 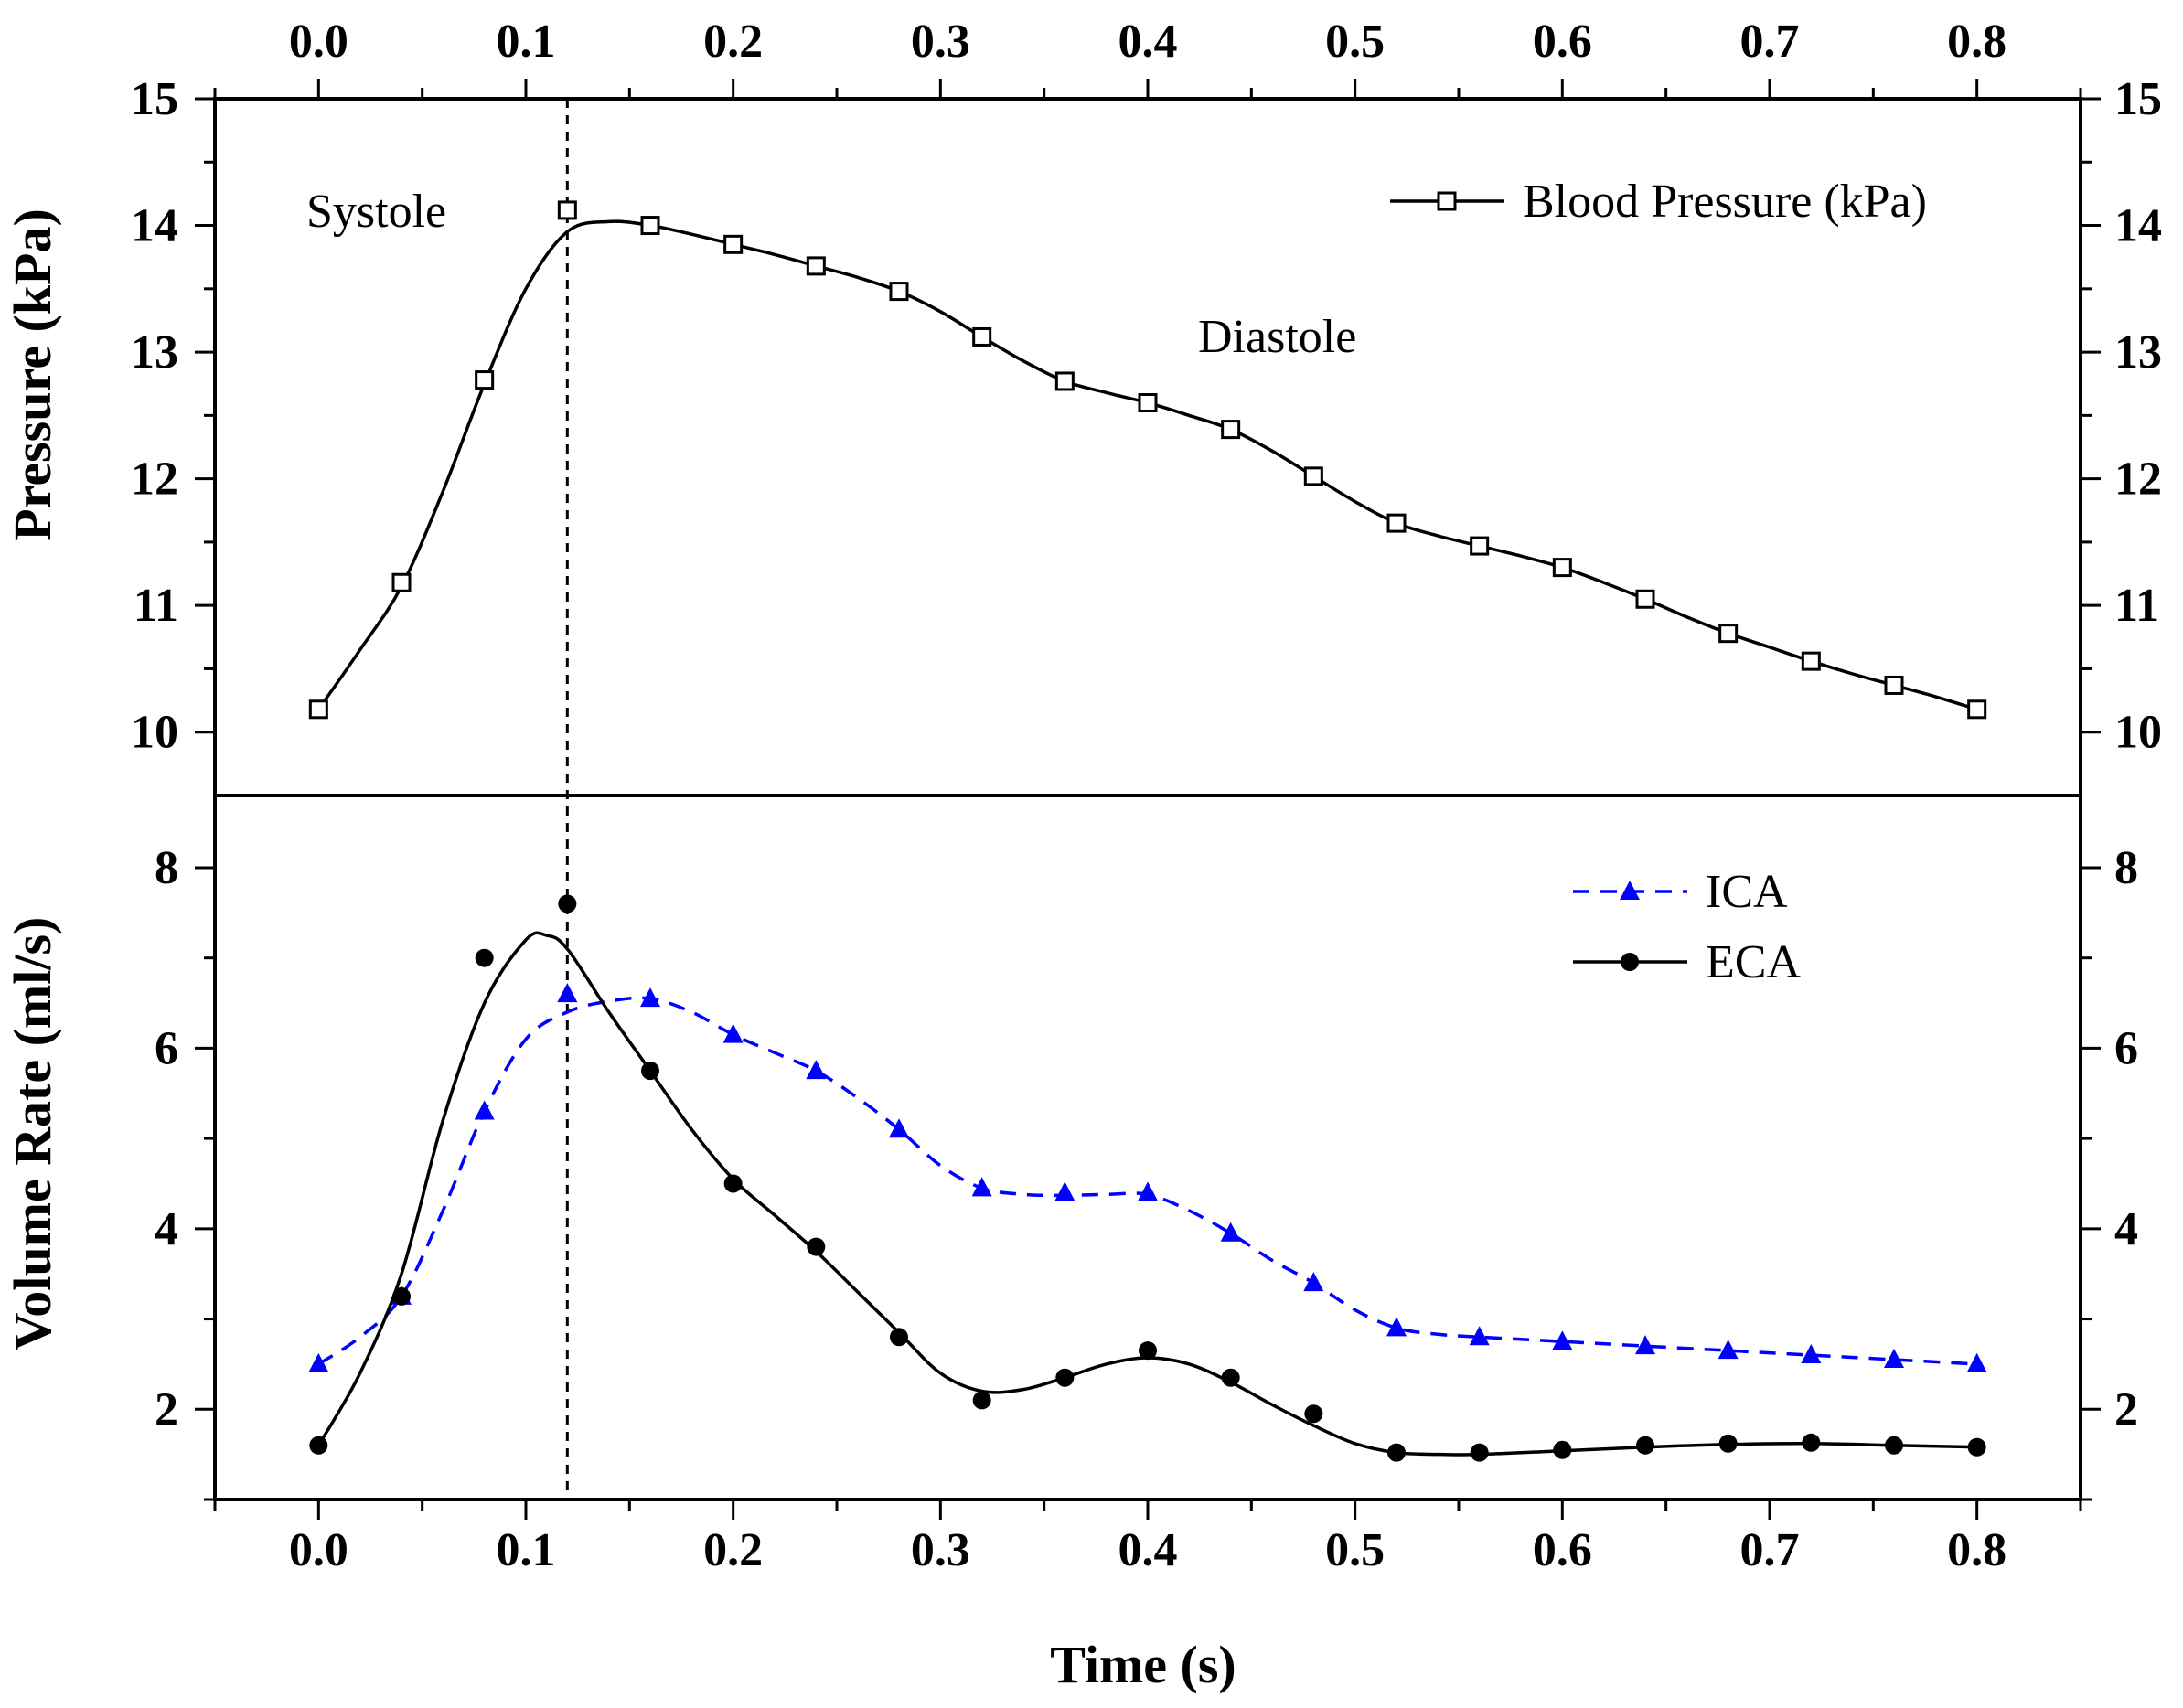 What do you see at coordinates (1725, 202) in the screenshot?
I see `blood-pressure-legend-label: Blood Pressure (kPa)` at bounding box center [1725, 202].